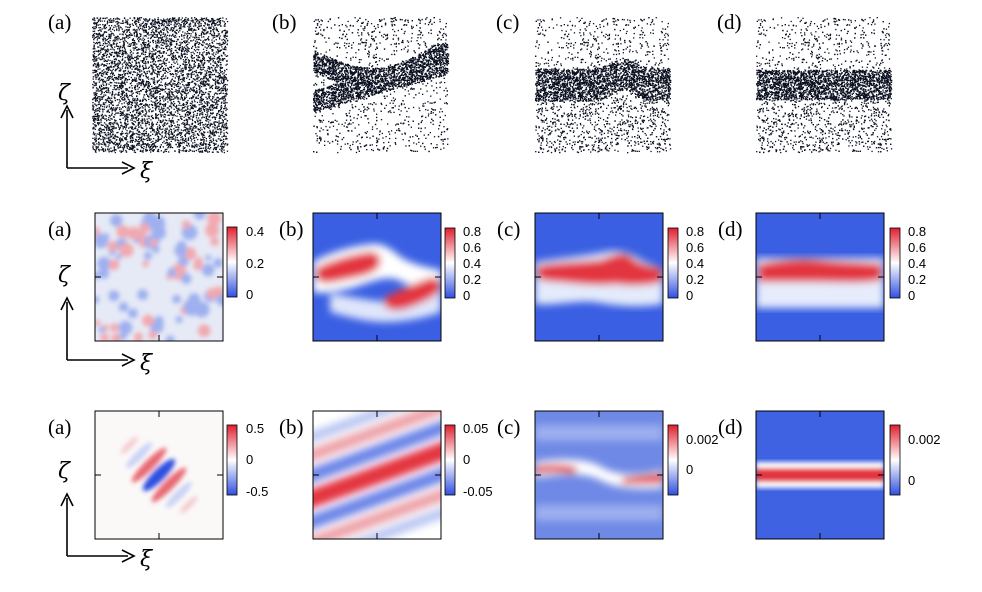 The width and height of the screenshot is (982, 592). I want to click on correlation-map-d, so click(820, 475).